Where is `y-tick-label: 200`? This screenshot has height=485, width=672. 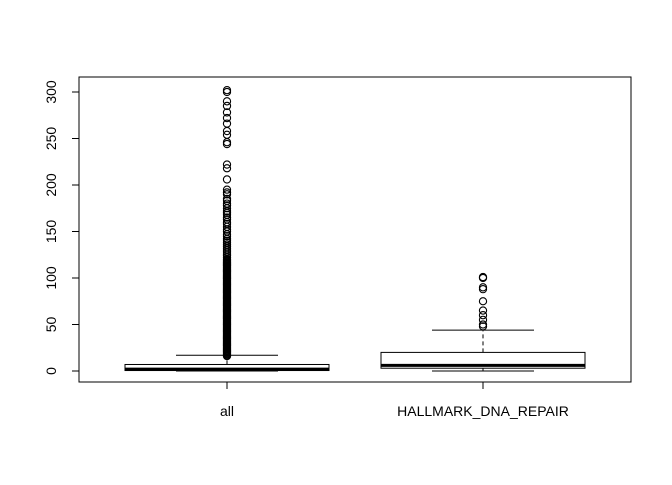
y-tick-label: 200 is located at coordinates (51, 185).